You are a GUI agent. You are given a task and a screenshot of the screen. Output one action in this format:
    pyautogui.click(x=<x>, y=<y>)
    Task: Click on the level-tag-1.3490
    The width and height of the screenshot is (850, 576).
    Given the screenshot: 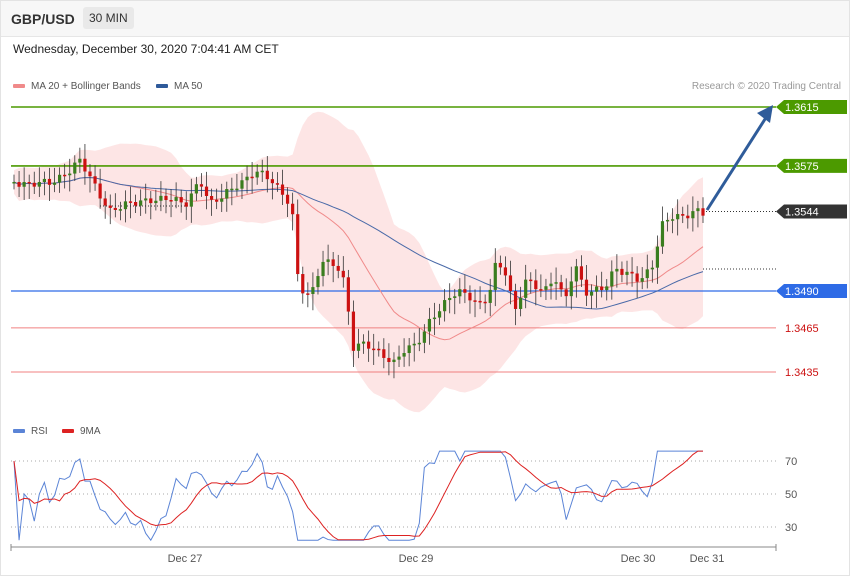 What is the action you would take?
    pyautogui.click(x=811, y=291)
    